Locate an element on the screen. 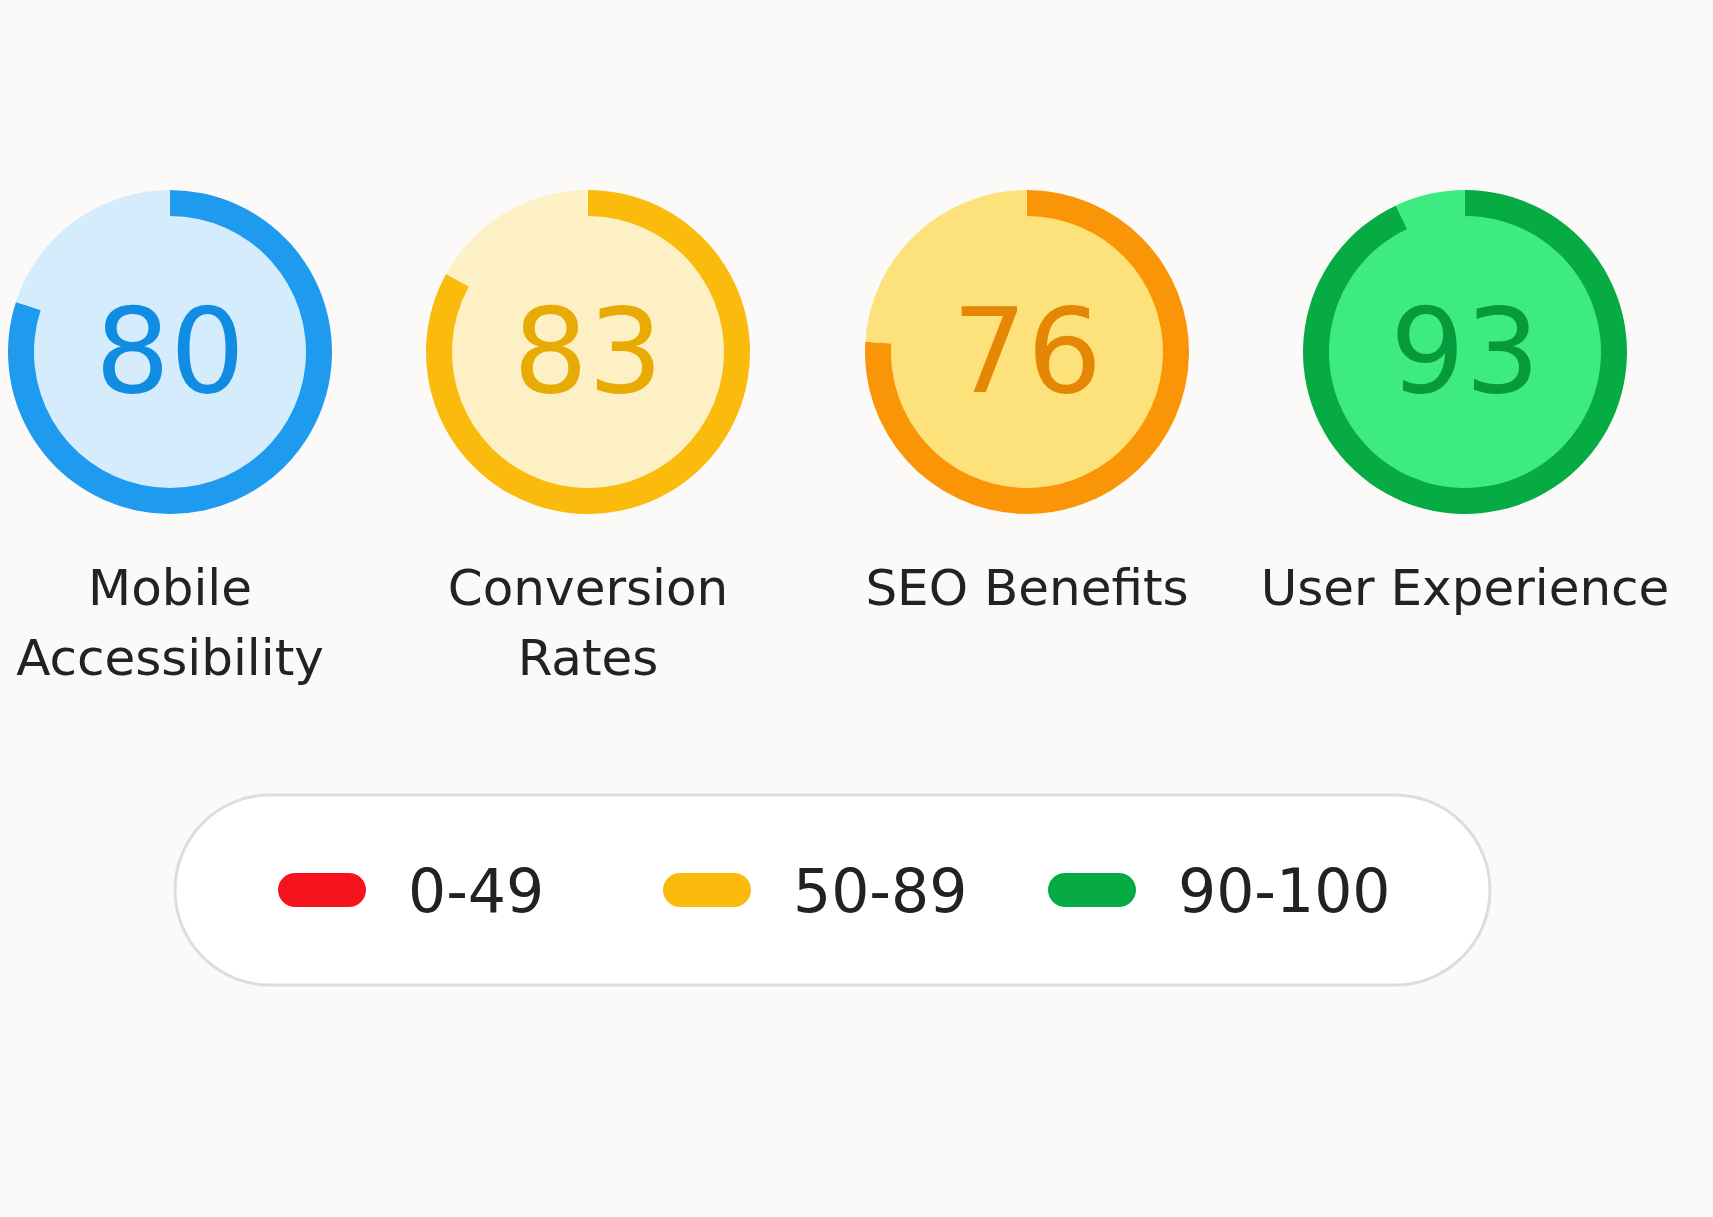 This screenshot has width=1713, height=1217. category-label: 0-49 is located at coordinates (476, 891).